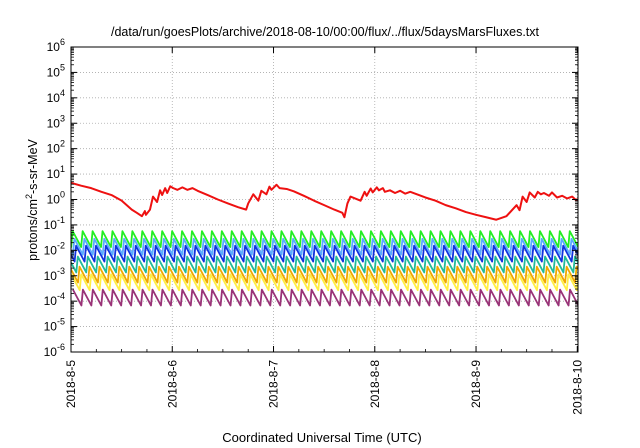 Image resolution: width=640 pixels, height=448 pixels. What do you see at coordinates (577, 387) in the screenshot?
I see `x-tick-label: 2018-8-10` at bounding box center [577, 387].